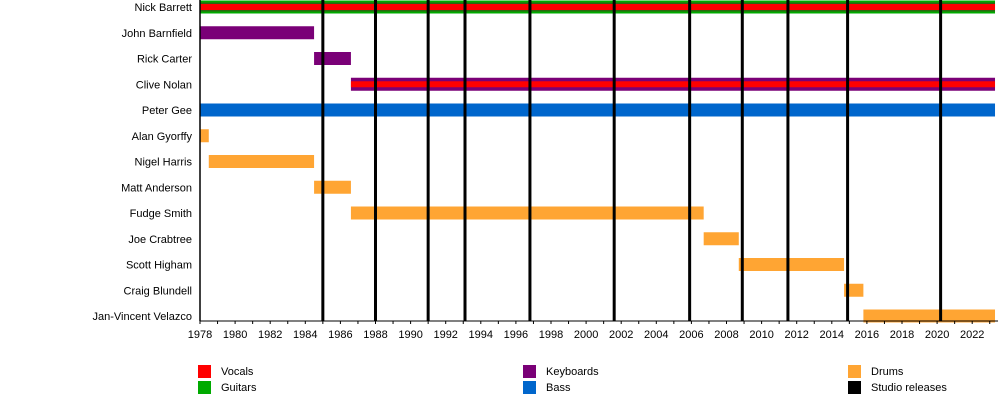 Image resolution: width=1000 pixels, height=400 pixels. Describe the element at coordinates (142, 317) in the screenshot. I see `member-label: Jan-Vincent Velazco` at that location.